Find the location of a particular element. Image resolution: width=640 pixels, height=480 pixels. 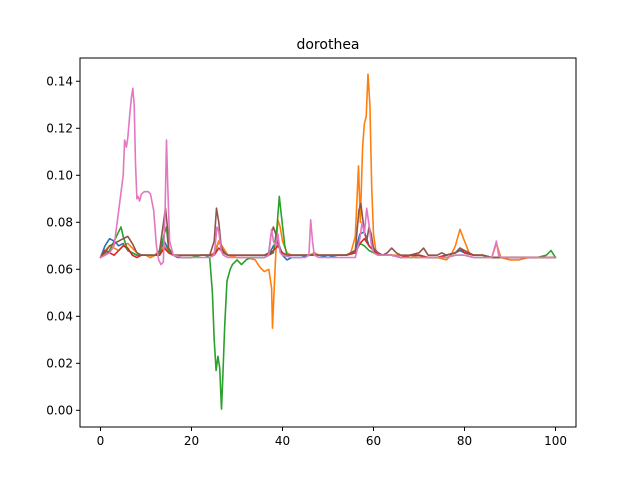

y-tick-label: 0.14 is located at coordinates (59, 81).